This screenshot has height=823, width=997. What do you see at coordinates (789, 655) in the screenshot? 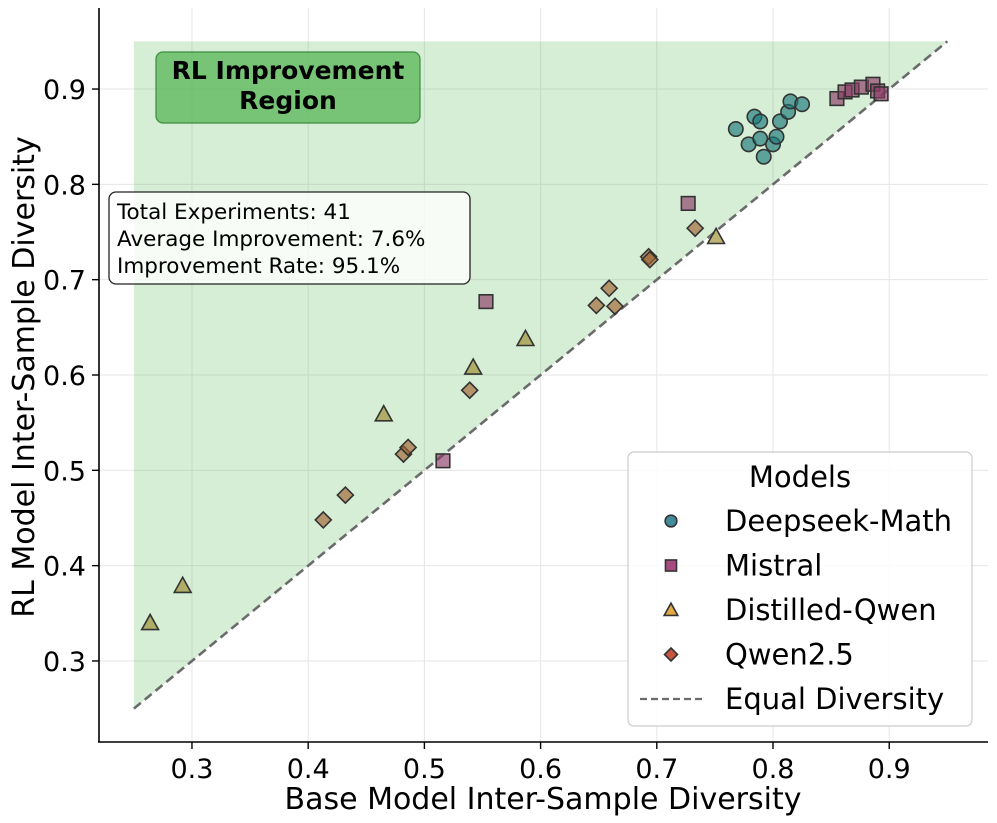
I see `legend-label-qwen2-5: Qwen2.5` at bounding box center [789, 655].